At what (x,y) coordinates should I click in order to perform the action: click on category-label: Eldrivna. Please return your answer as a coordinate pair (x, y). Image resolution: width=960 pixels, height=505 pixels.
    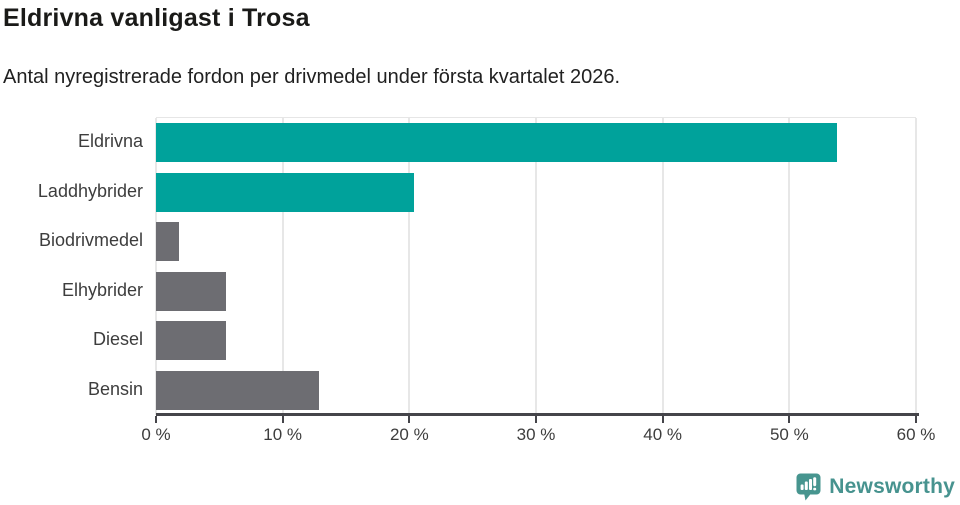
    Looking at the image, I should click on (110, 141).